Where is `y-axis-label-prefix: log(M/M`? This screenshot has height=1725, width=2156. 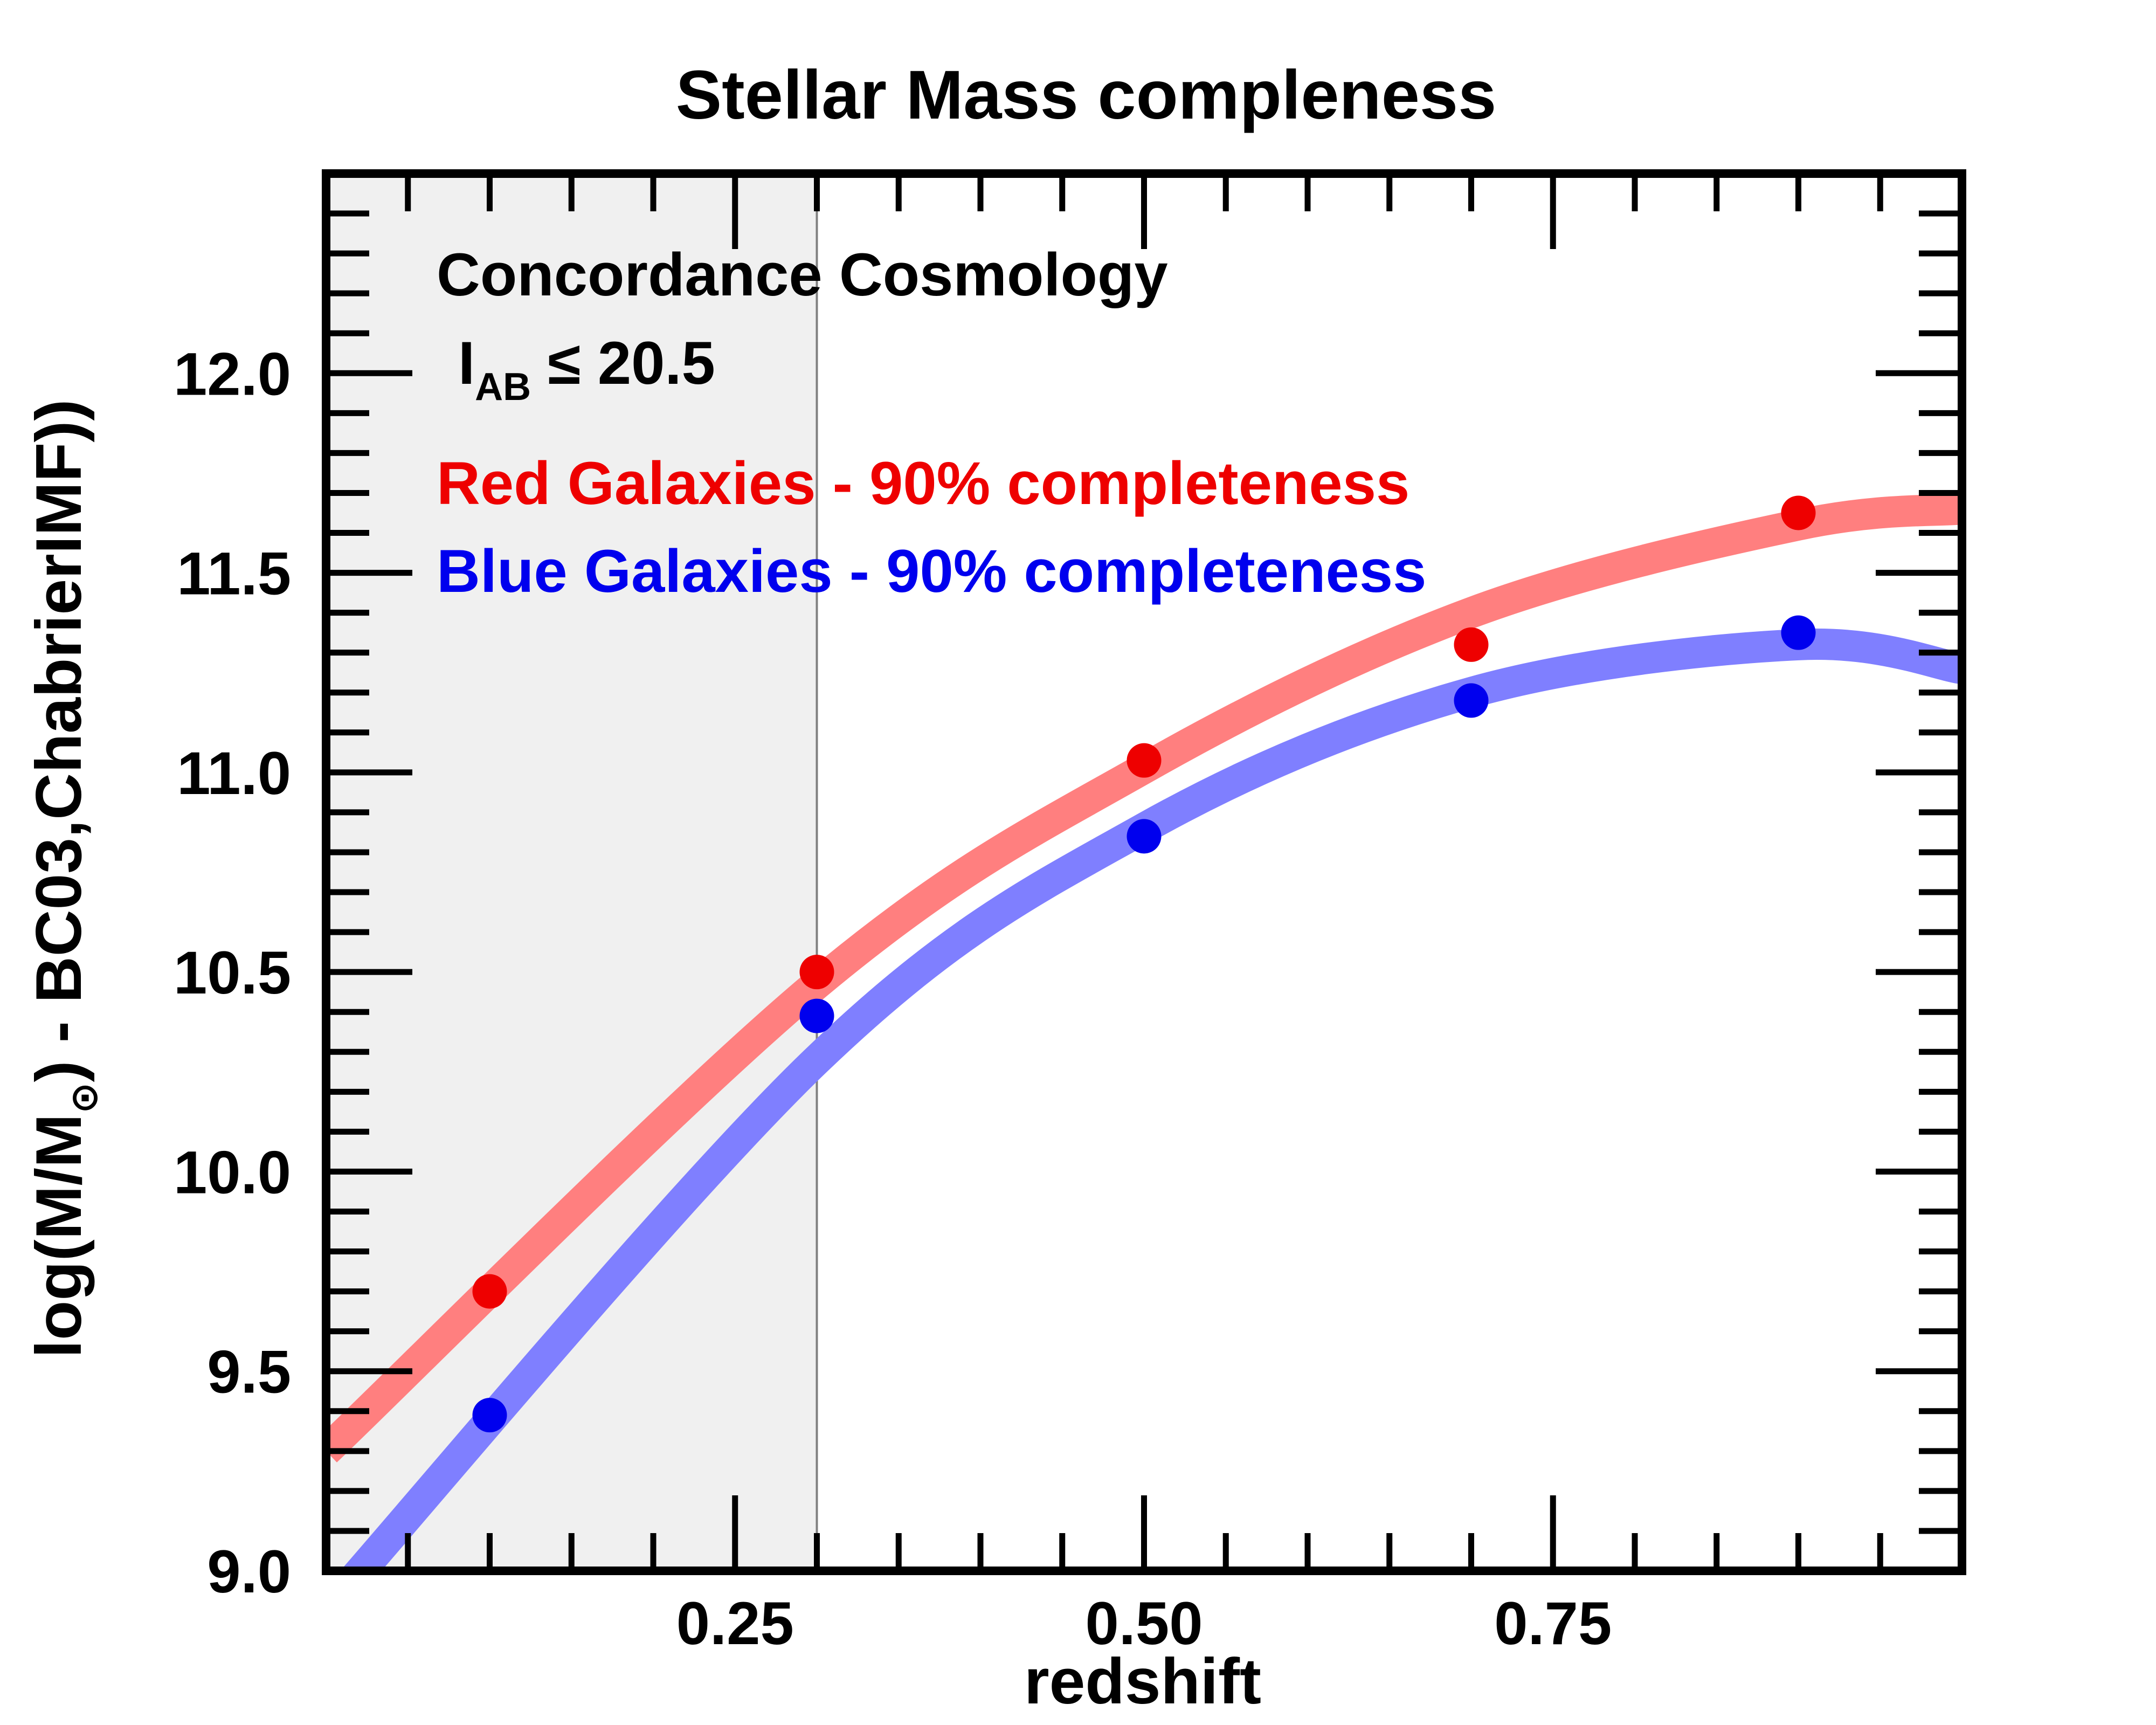 y-axis-label-prefix: log(M/M is located at coordinates (59, 1236).